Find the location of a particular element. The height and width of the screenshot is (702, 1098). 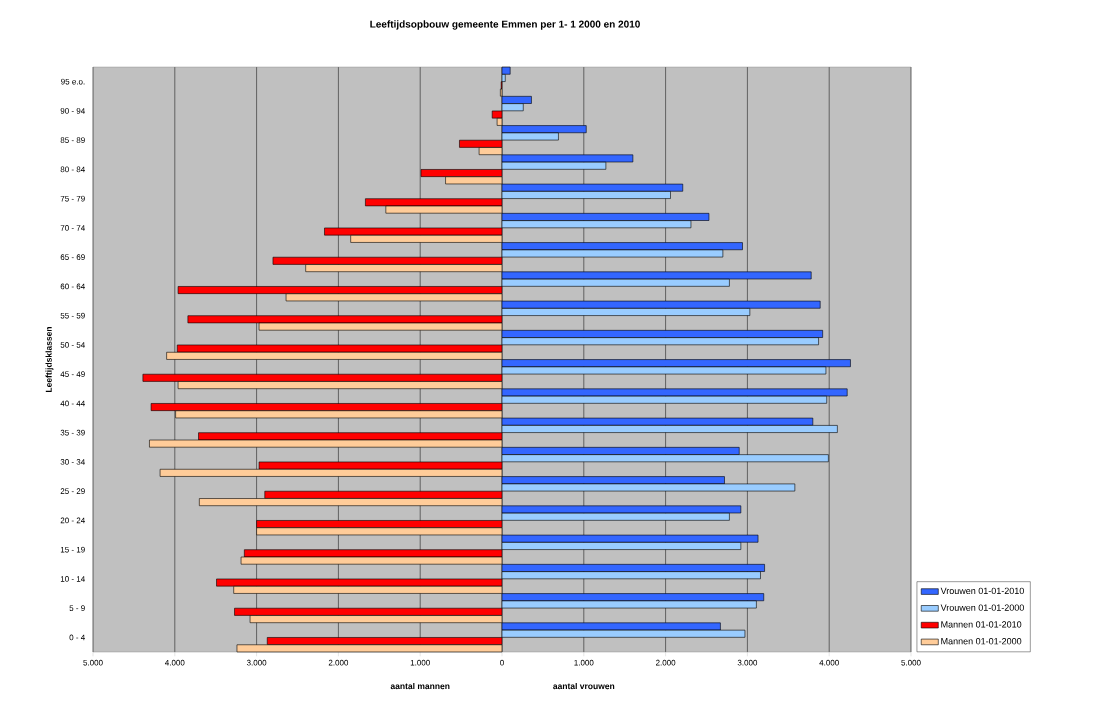

y-tick-label: 0 - 4 is located at coordinates (77, 637).